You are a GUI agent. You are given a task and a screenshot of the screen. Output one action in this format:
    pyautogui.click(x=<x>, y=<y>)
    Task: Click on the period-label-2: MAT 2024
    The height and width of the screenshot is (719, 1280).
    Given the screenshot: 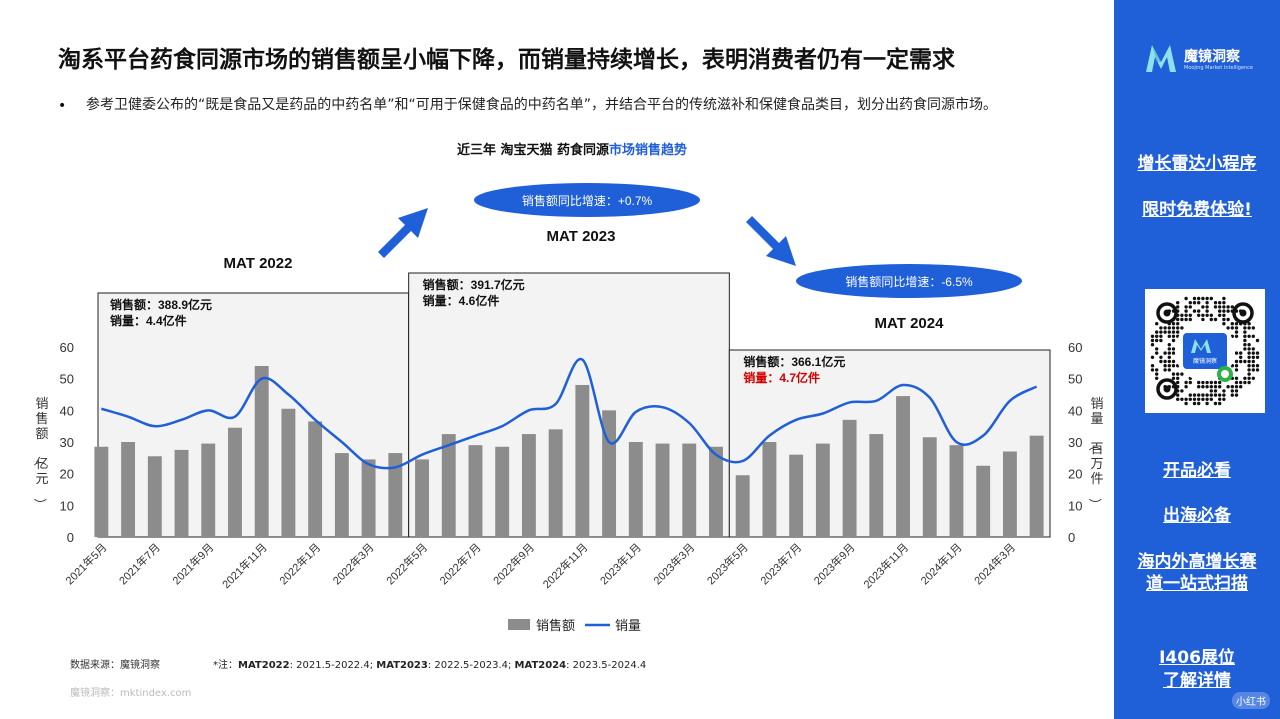 What is the action you would take?
    pyautogui.click(x=910, y=323)
    